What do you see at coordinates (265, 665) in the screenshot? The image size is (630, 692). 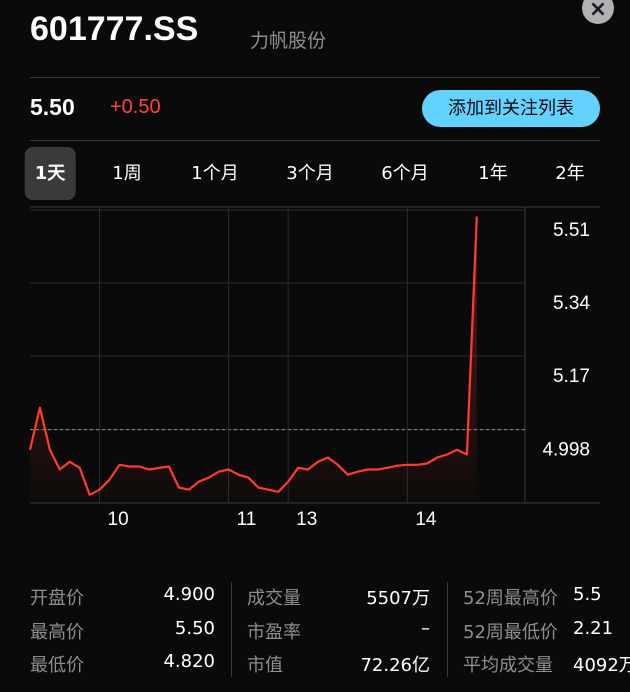 I see `stat-label: 市值` at bounding box center [265, 665].